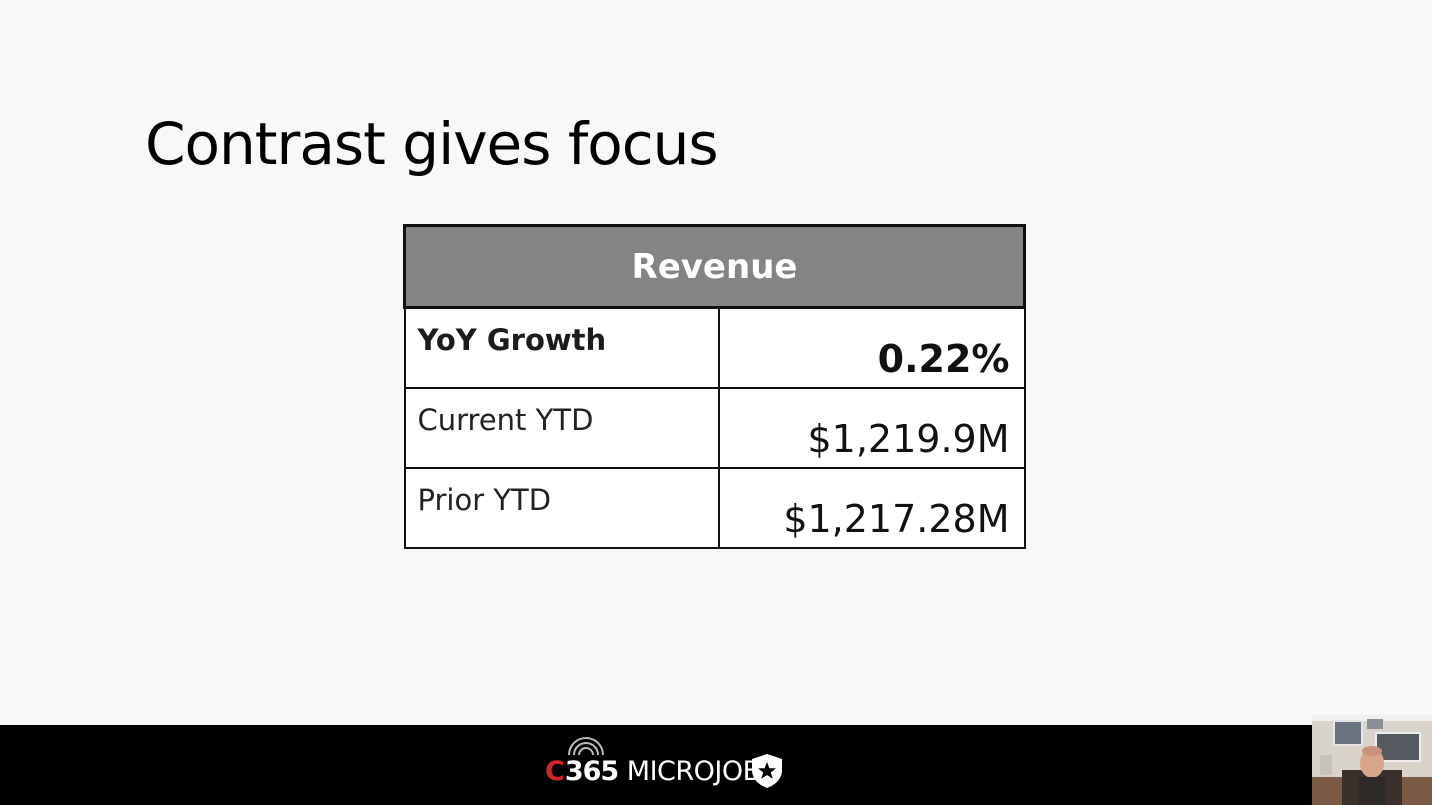 This screenshot has width=1432, height=805. I want to click on table-header: Revenue, so click(714, 266).